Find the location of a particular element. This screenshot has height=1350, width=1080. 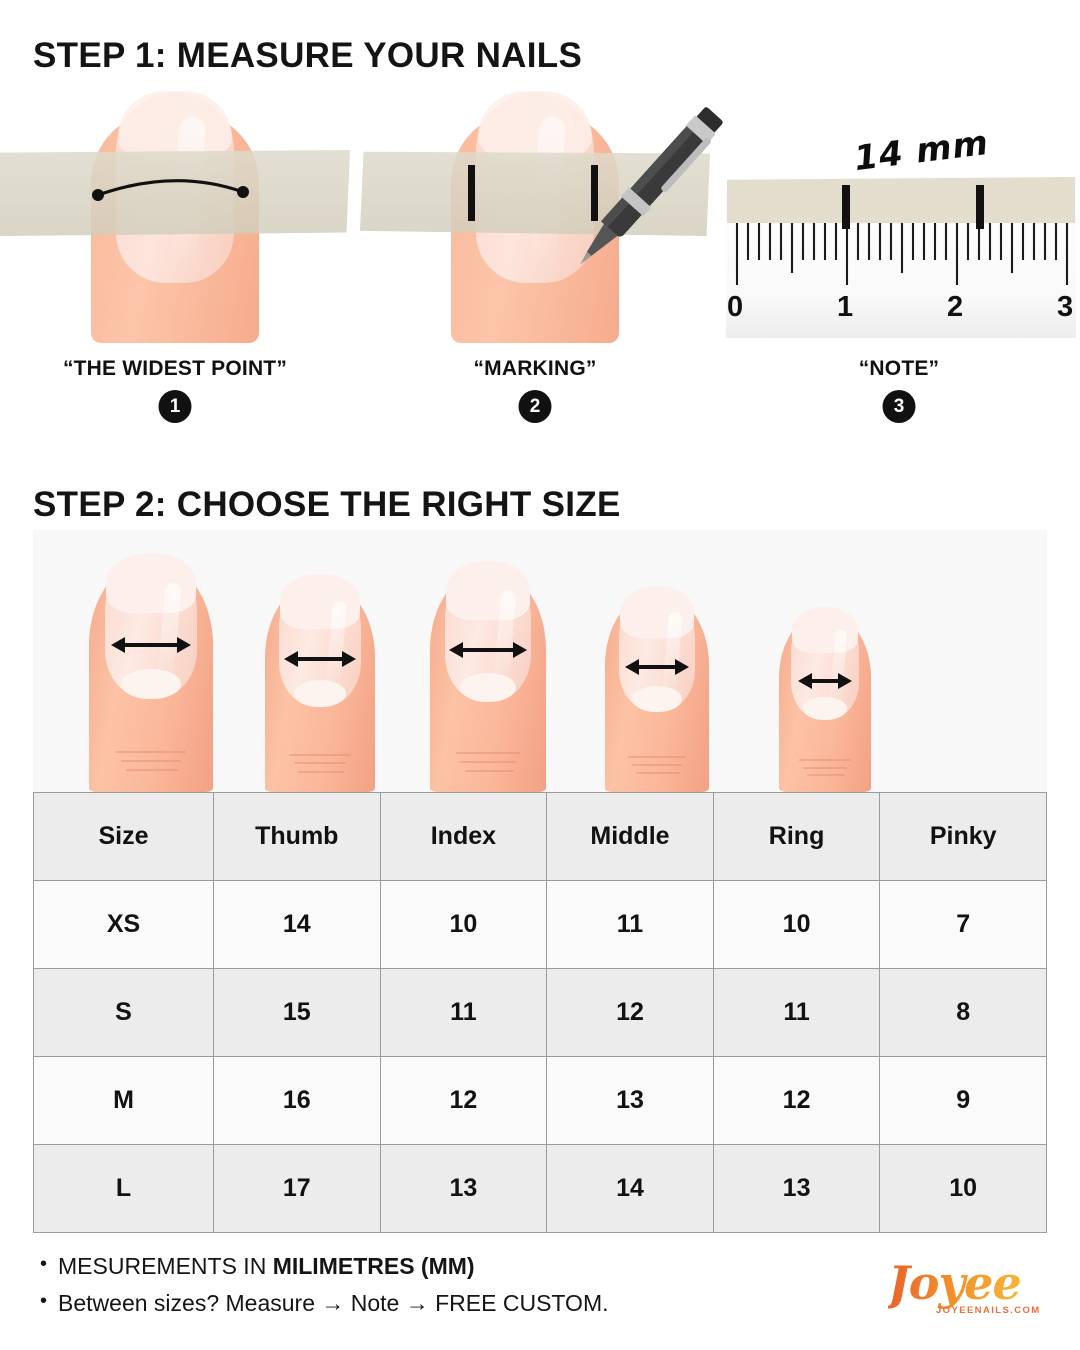

step-badge-3: 3 is located at coordinates (899, 406).